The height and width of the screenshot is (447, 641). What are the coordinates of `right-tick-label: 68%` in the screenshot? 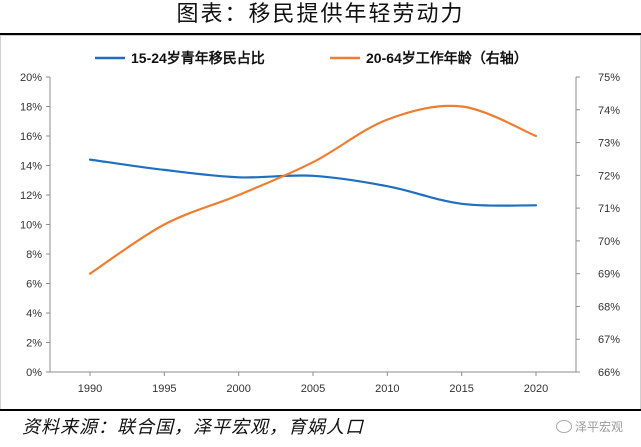 It's located at (609, 307).